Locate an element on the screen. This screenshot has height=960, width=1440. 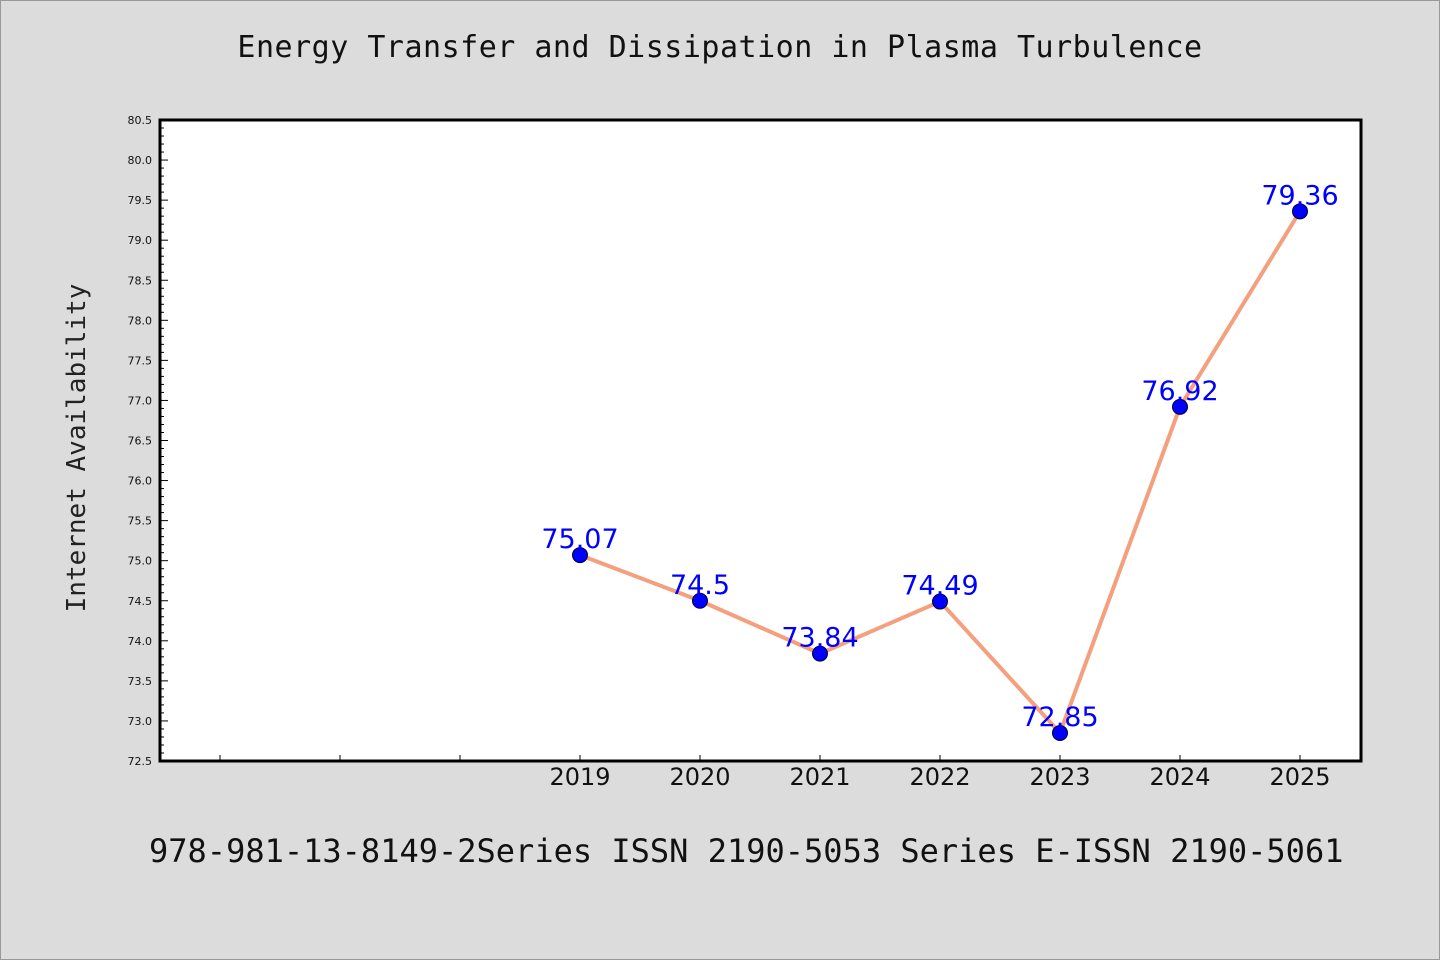
y-tick-label: 76.5 is located at coordinates (140, 441).